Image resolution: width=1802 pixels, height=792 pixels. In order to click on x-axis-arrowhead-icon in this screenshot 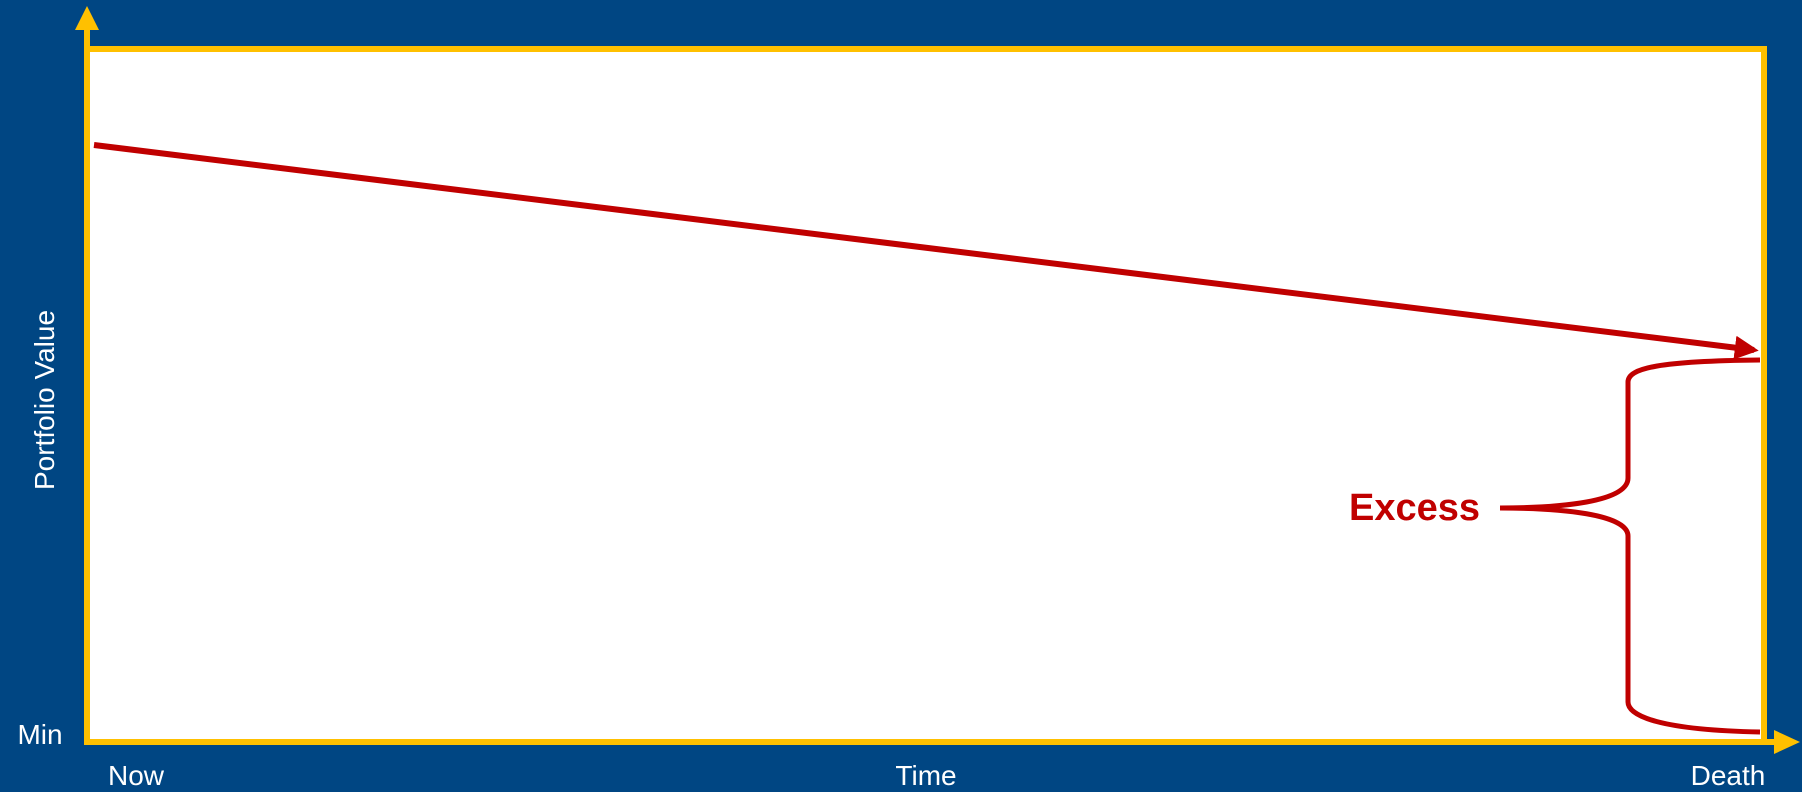, I will do `click(1787, 742)`.